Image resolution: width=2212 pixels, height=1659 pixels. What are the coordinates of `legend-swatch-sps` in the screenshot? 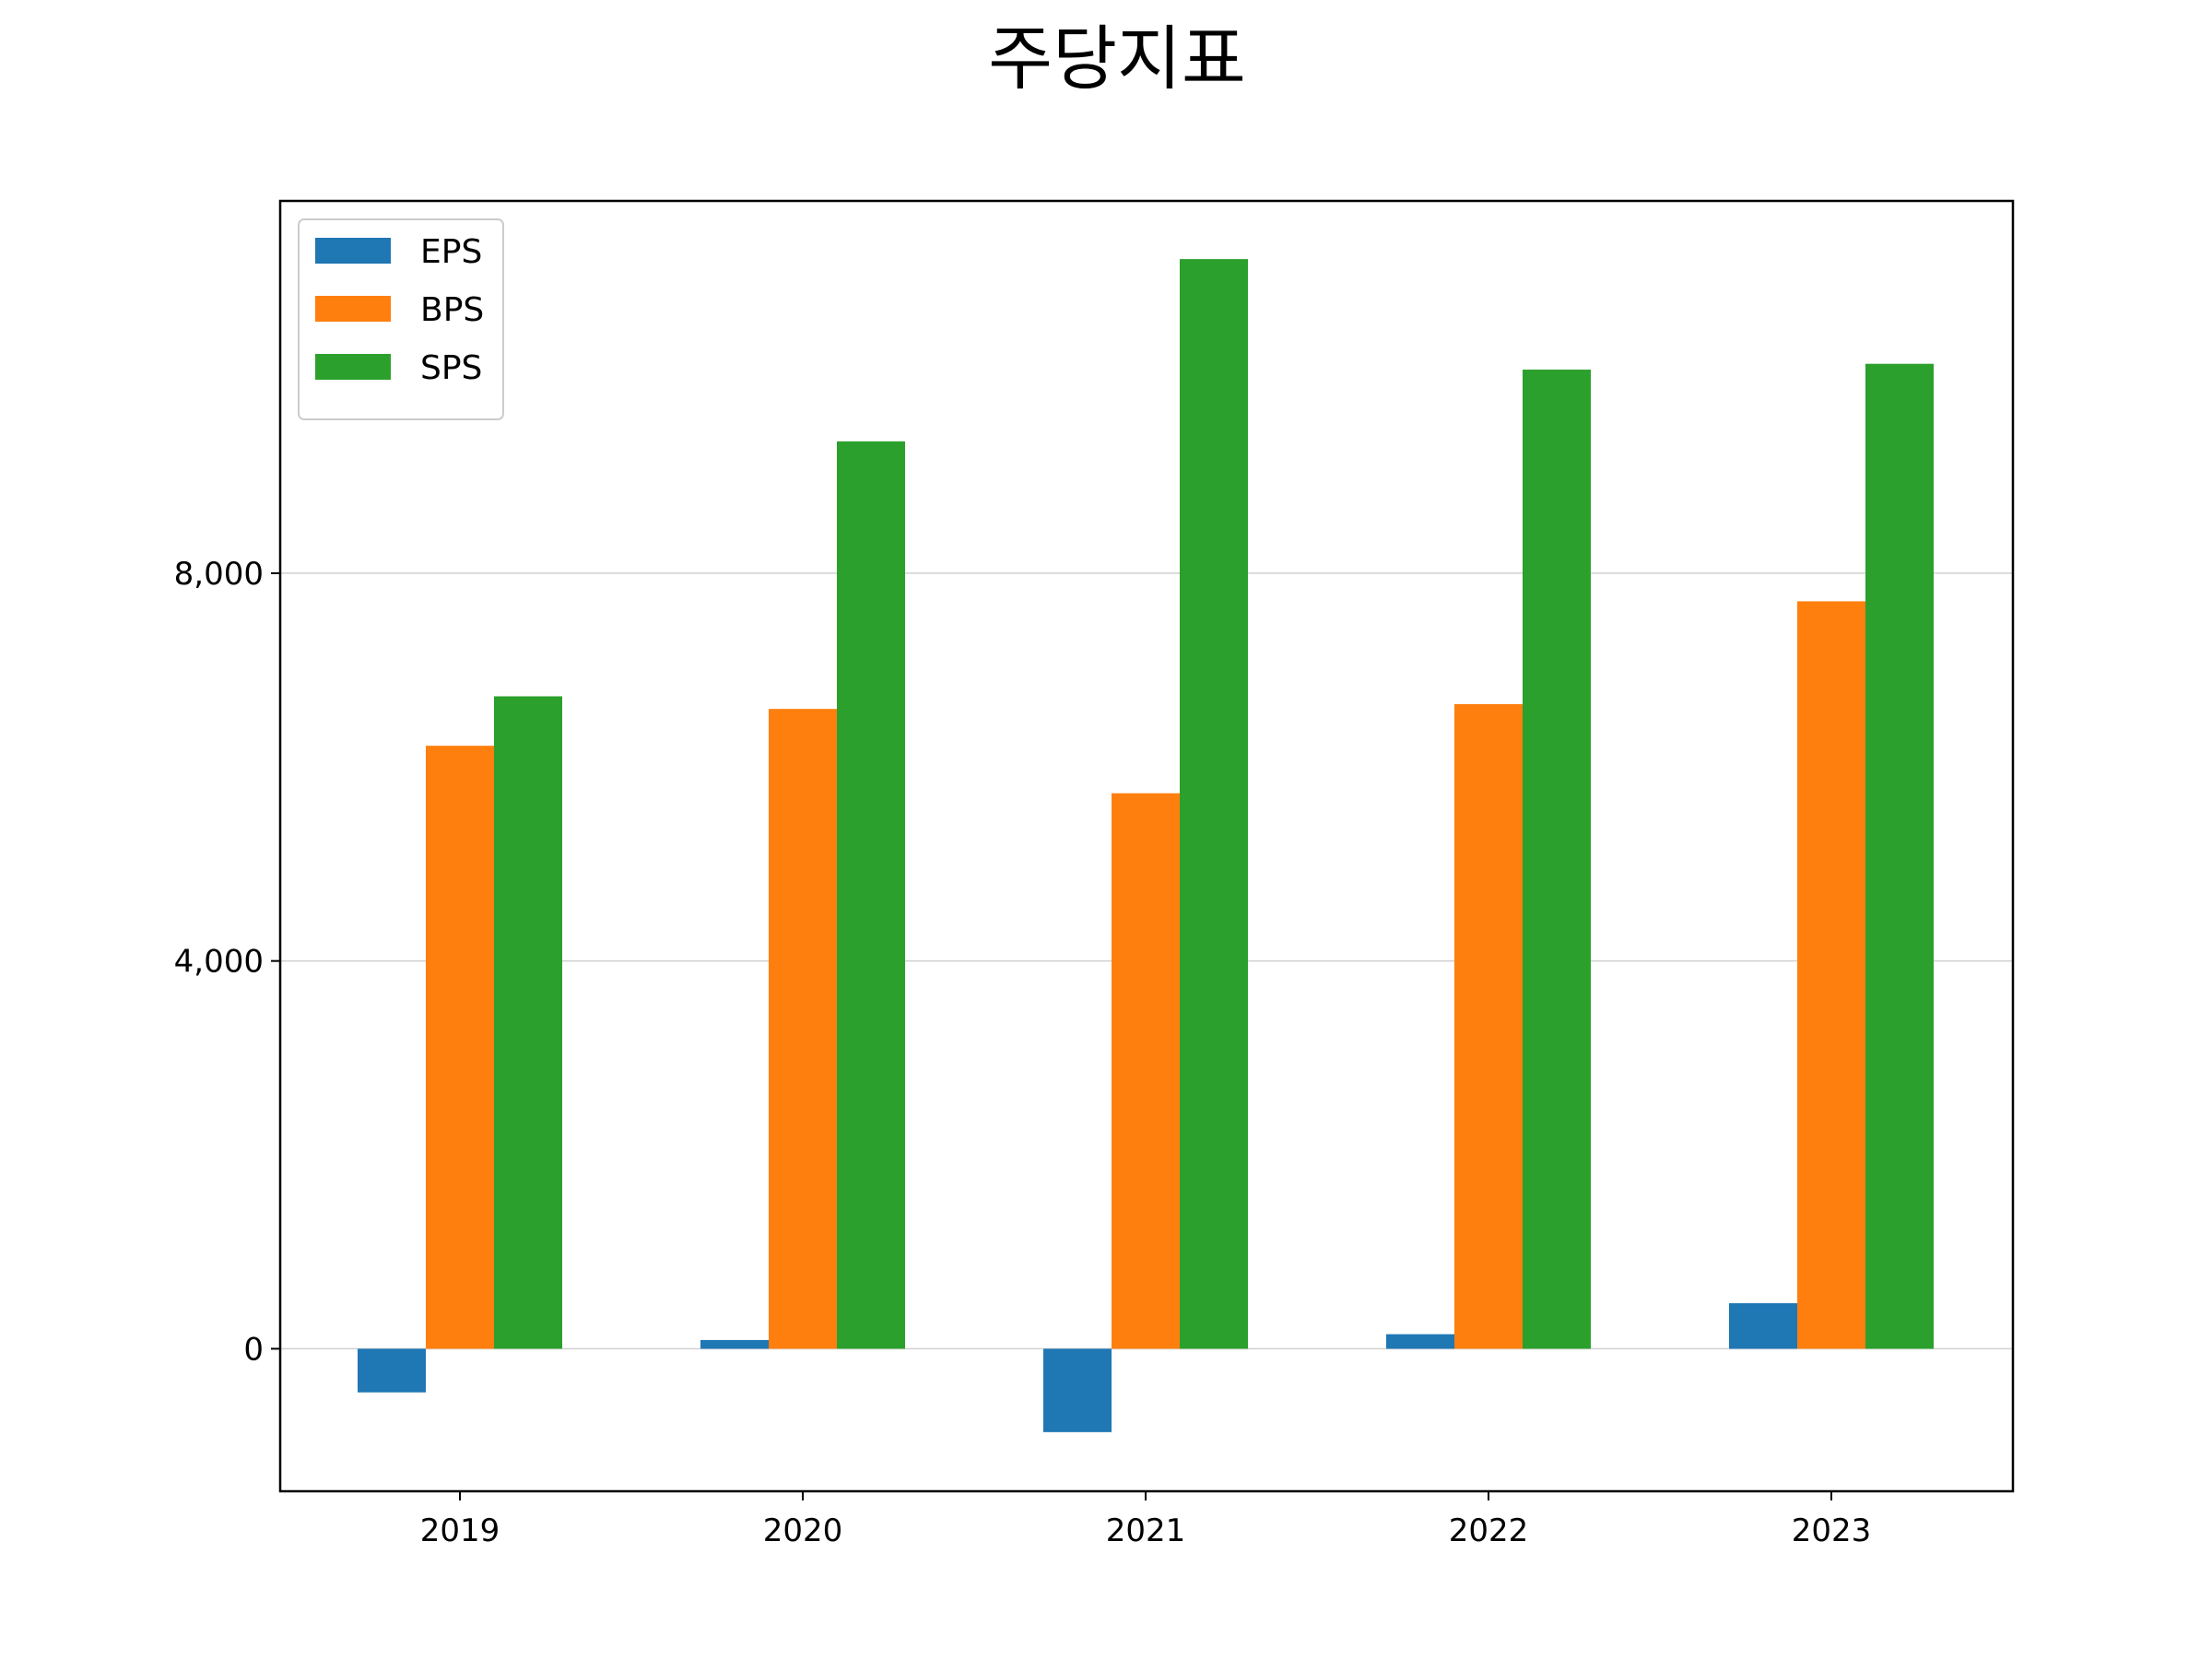 It's located at (353, 367).